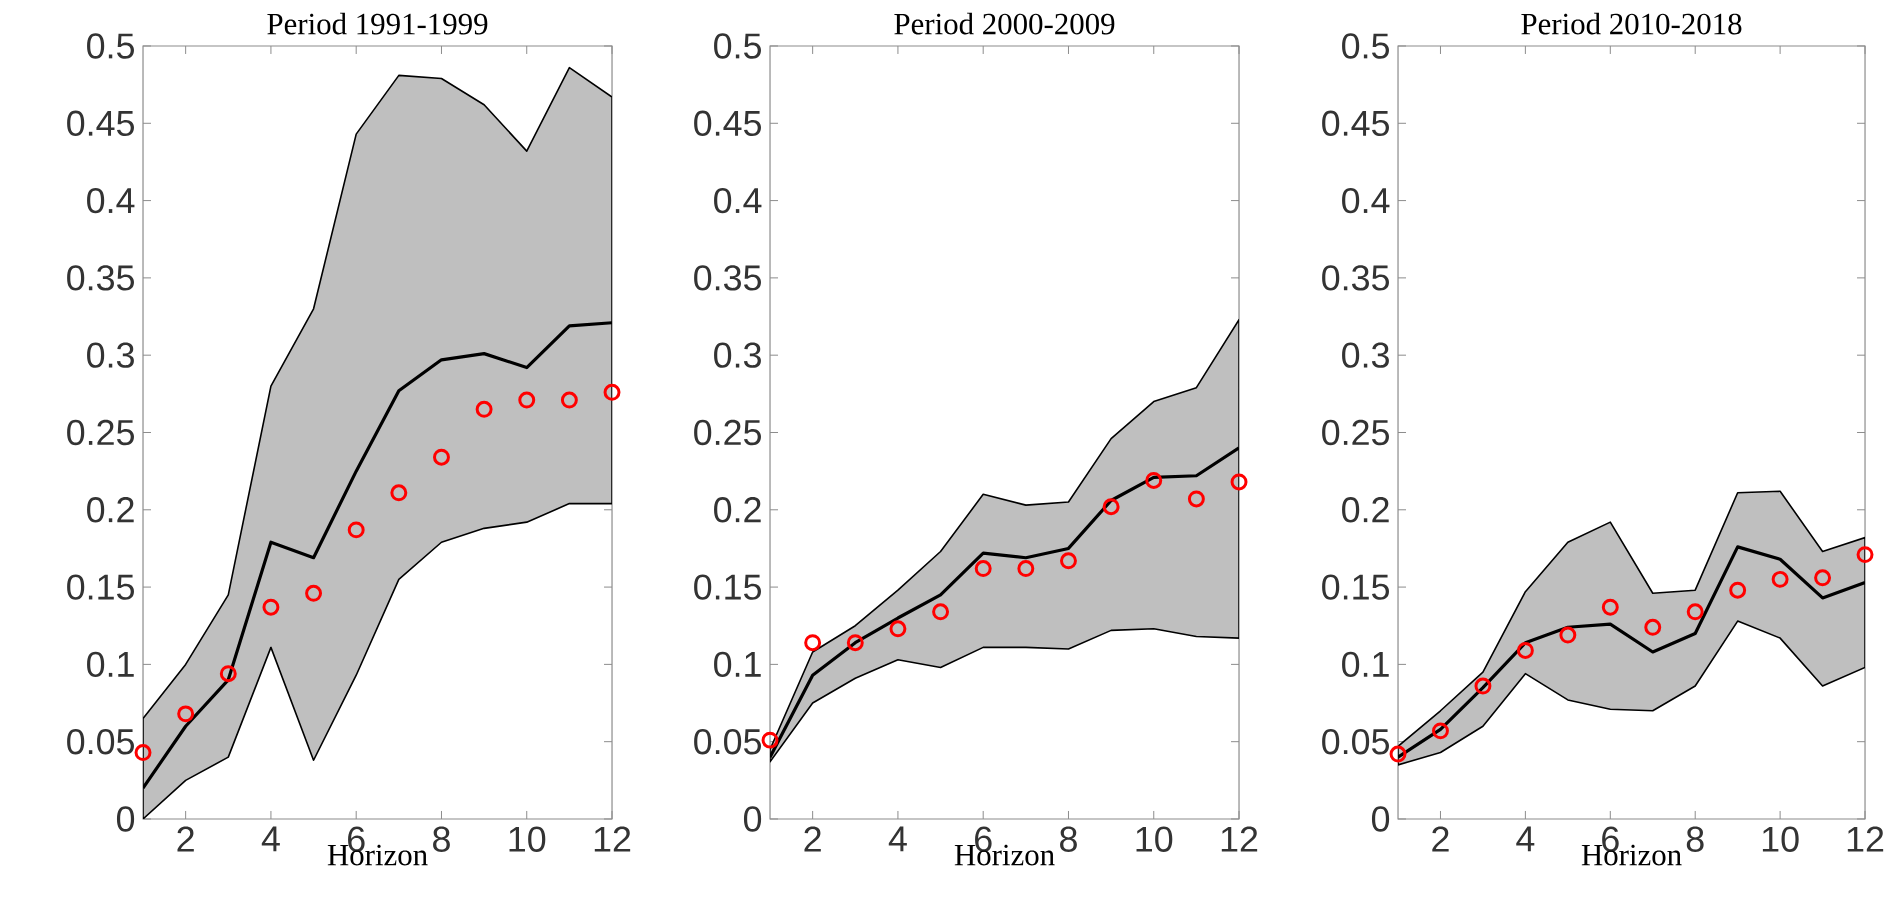  What do you see at coordinates (377, 23) in the screenshot?
I see `chart-title: Period 1991-1999` at bounding box center [377, 23].